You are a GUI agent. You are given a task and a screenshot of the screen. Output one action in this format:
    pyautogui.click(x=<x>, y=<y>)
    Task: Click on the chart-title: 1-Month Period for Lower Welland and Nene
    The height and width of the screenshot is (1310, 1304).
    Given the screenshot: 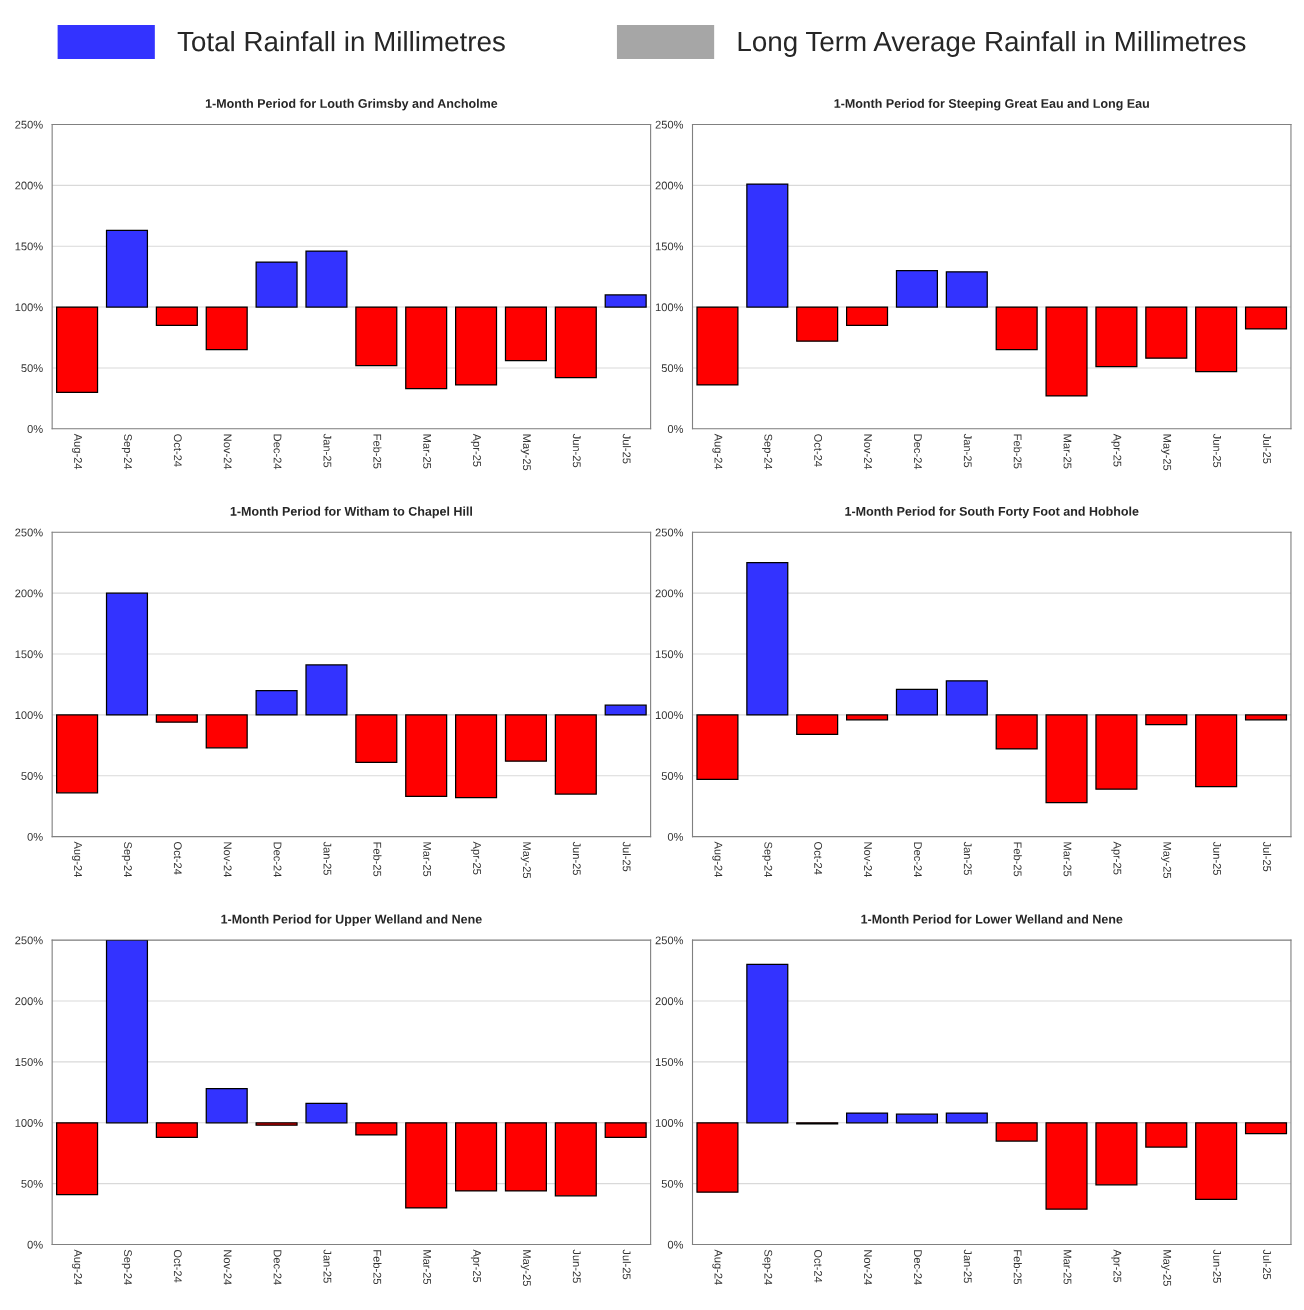 What is the action you would take?
    pyautogui.click(x=992, y=919)
    